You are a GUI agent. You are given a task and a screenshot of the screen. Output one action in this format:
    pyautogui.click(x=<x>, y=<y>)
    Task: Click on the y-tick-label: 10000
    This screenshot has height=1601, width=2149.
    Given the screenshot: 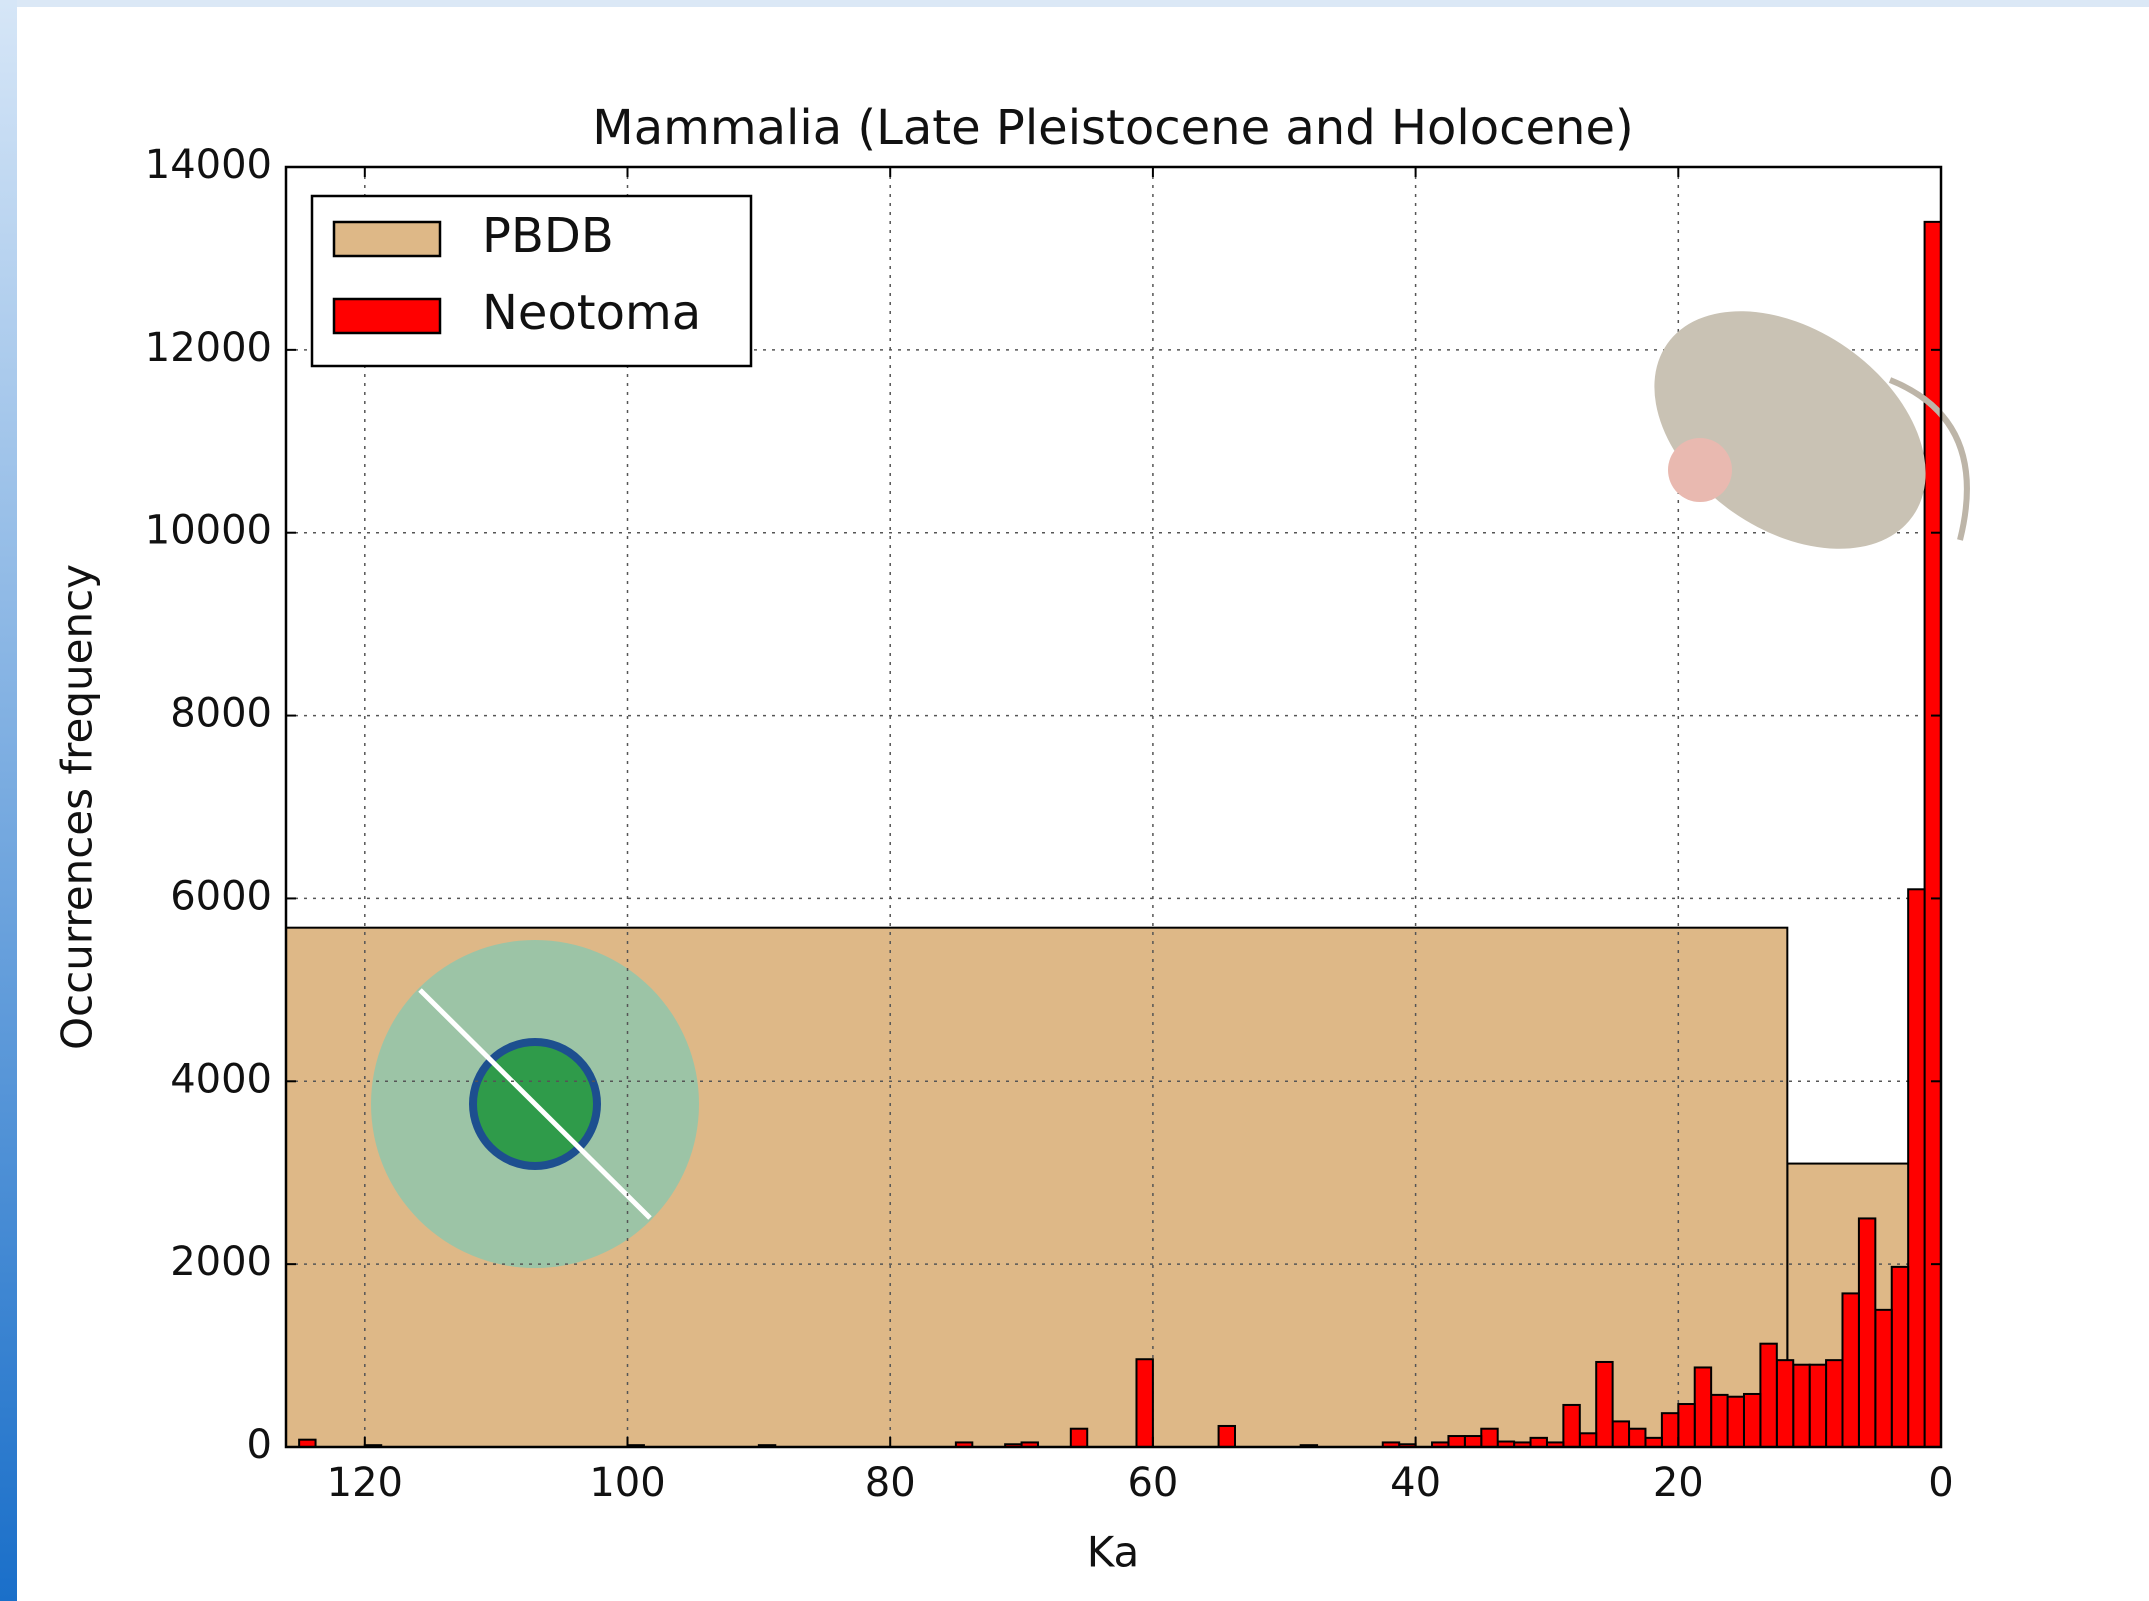 What is the action you would take?
    pyautogui.click(x=208, y=531)
    